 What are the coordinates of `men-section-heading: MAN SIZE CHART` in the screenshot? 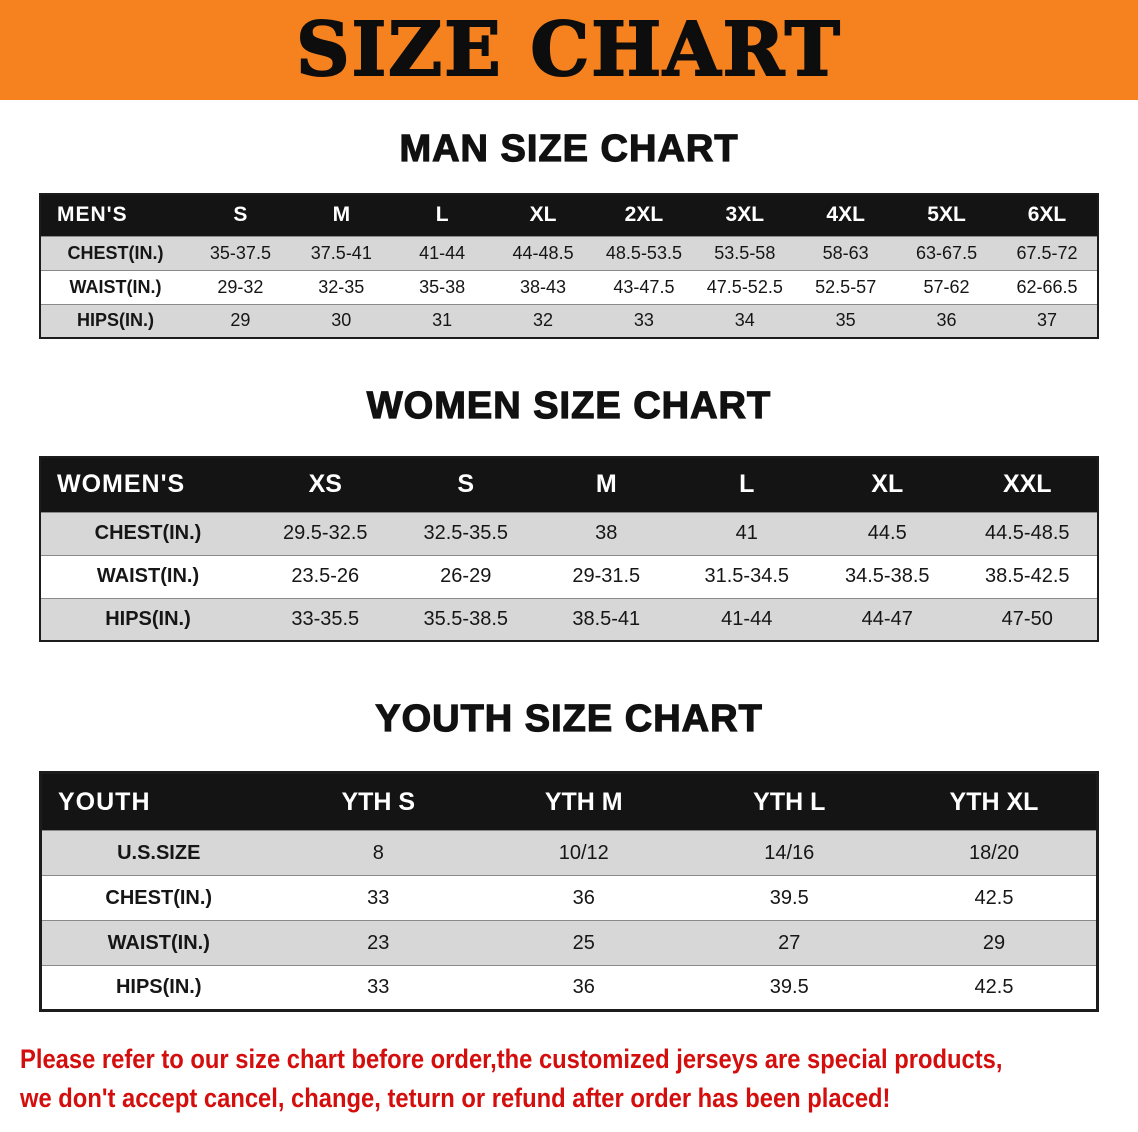 It's located at (569, 148).